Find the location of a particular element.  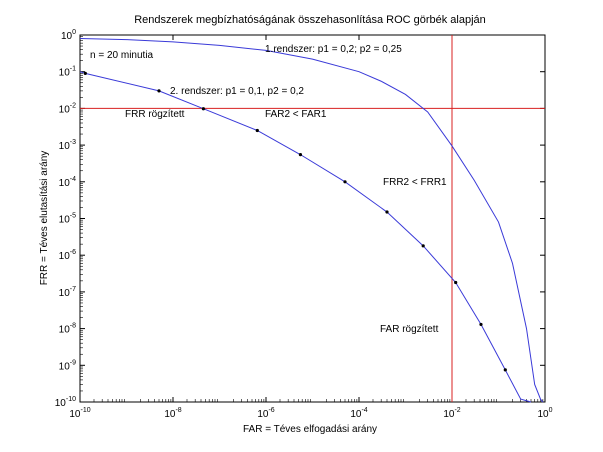

annotation-system2: 2. rendszer: p1 = 0,1, p2 = 0,2 is located at coordinates (237, 91).